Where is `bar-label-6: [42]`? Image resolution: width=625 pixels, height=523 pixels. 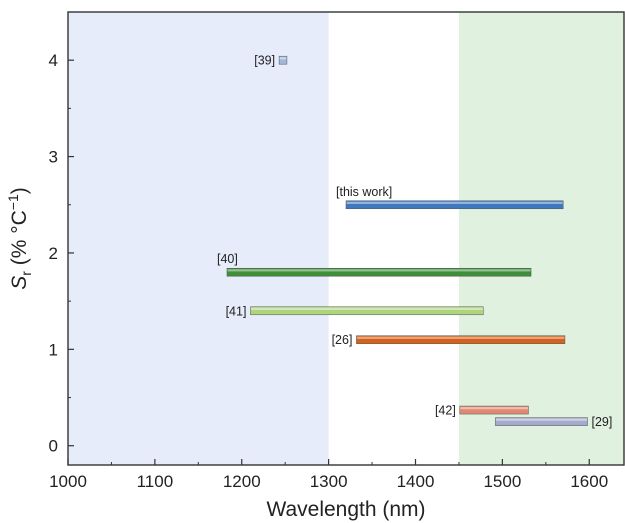 bar-label-6: [42] is located at coordinates (445, 411).